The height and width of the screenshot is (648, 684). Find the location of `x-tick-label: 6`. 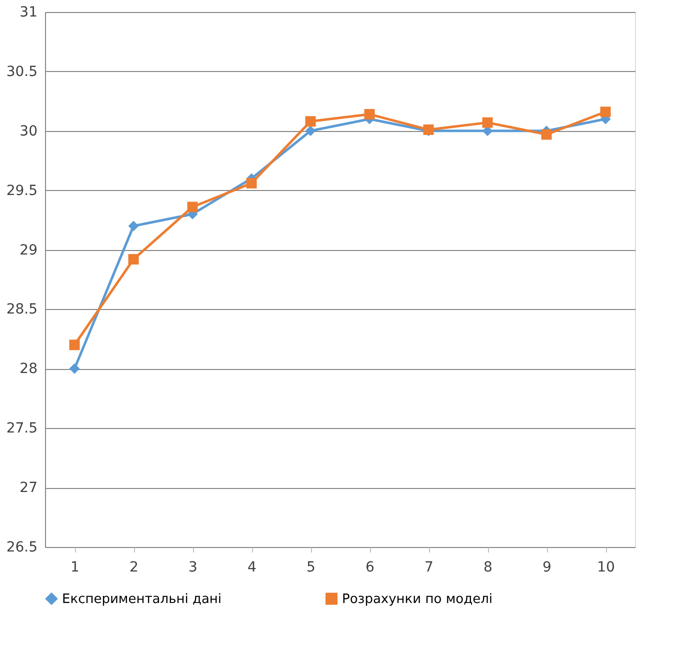

x-tick-label: 6 is located at coordinates (370, 568).